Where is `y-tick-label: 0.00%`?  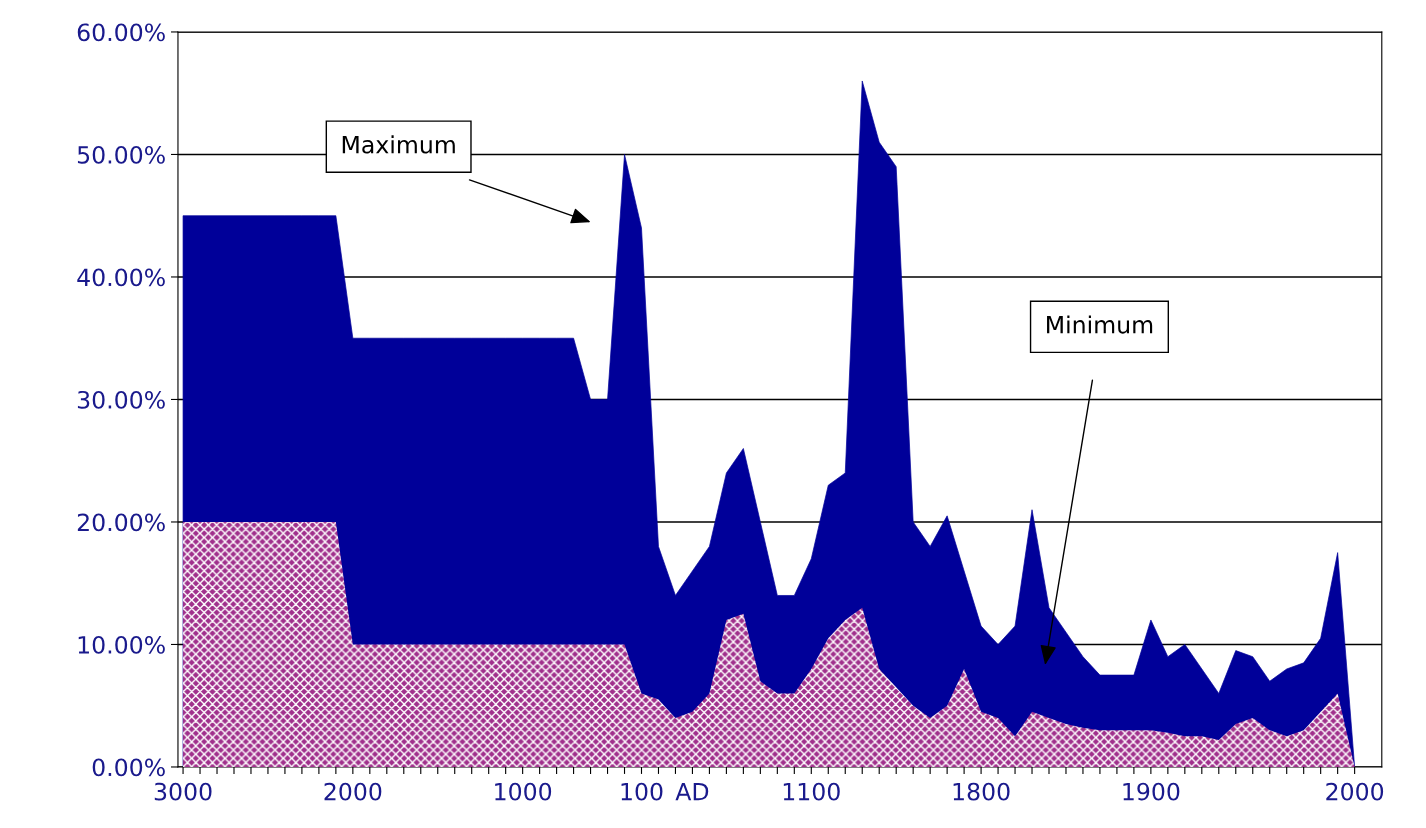
y-tick-label: 0.00% is located at coordinates (128, 767).